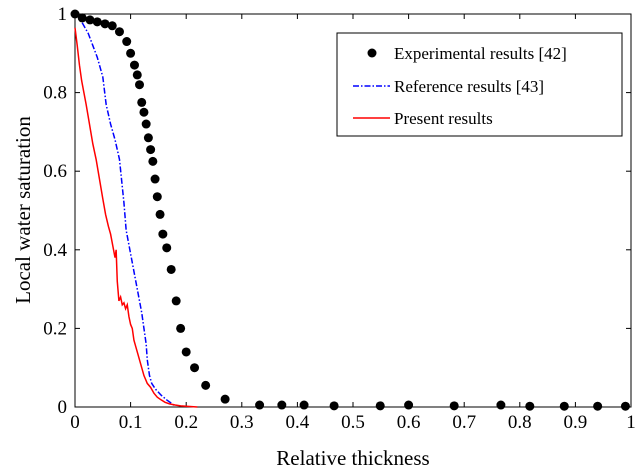 The image size is (639, 471). I want to click on x-tick-label: 0.3, so click(242, 422).